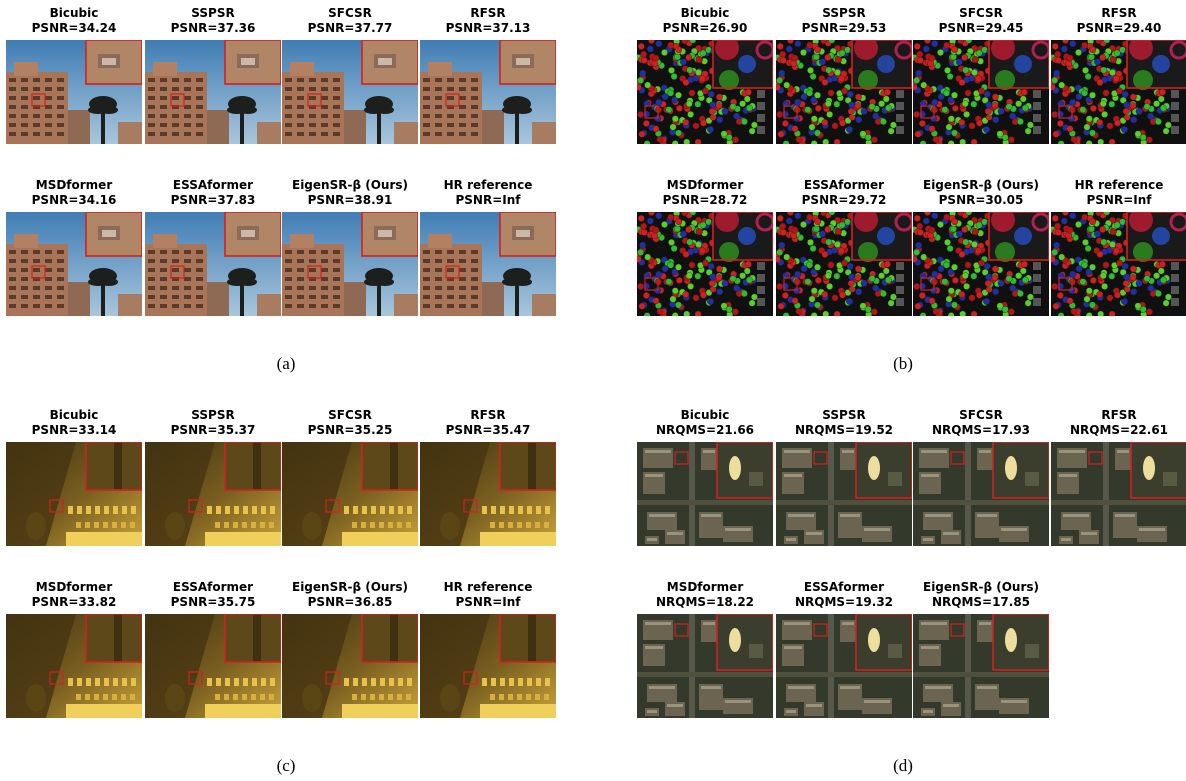  Describe the element at coordinates (350, 602) in the screenshot. I see `metric-value: PSNR=36.85` at that location.